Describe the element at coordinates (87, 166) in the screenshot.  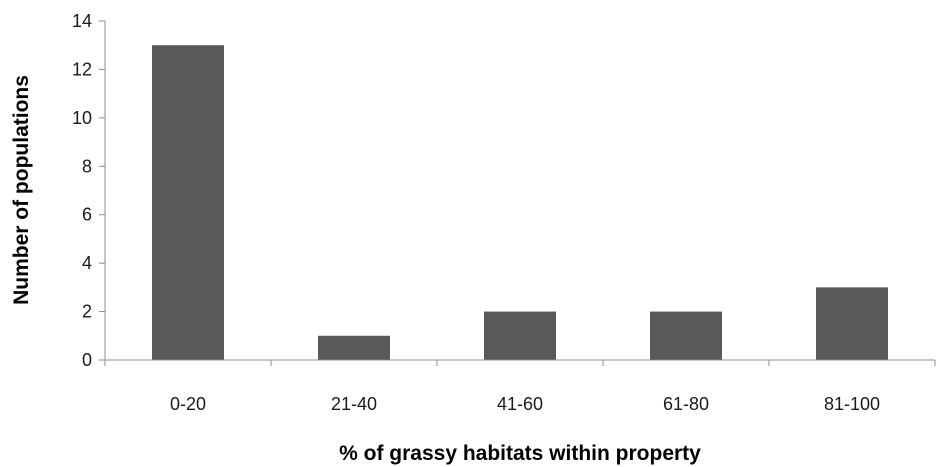
I see `y-tick-label: 8` at that location.